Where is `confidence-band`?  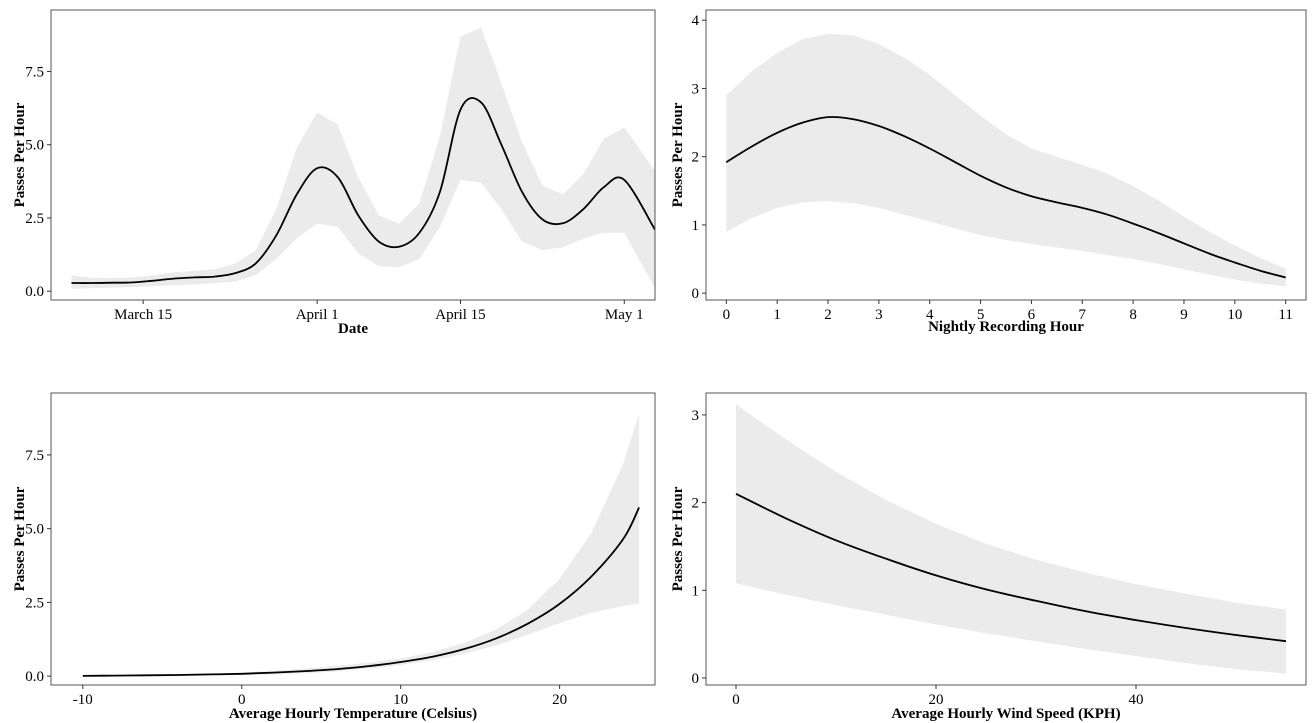
confidence-band is located at coordinates (1006, 160).